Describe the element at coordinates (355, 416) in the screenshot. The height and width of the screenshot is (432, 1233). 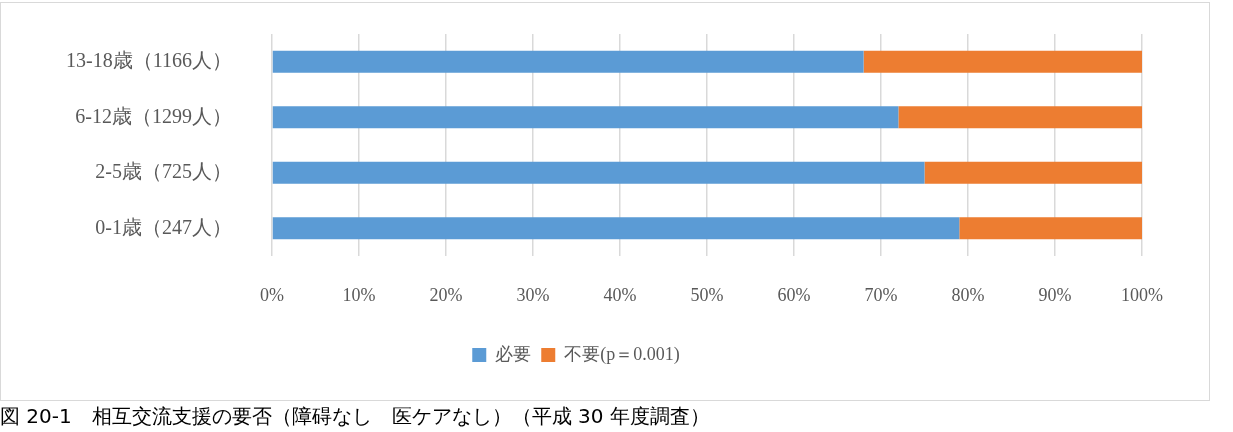
I see `caption: 図 20-1 相互交流支援の要否（障碍なし 医ケアなし）（平成 30 年度調査）` at that location.